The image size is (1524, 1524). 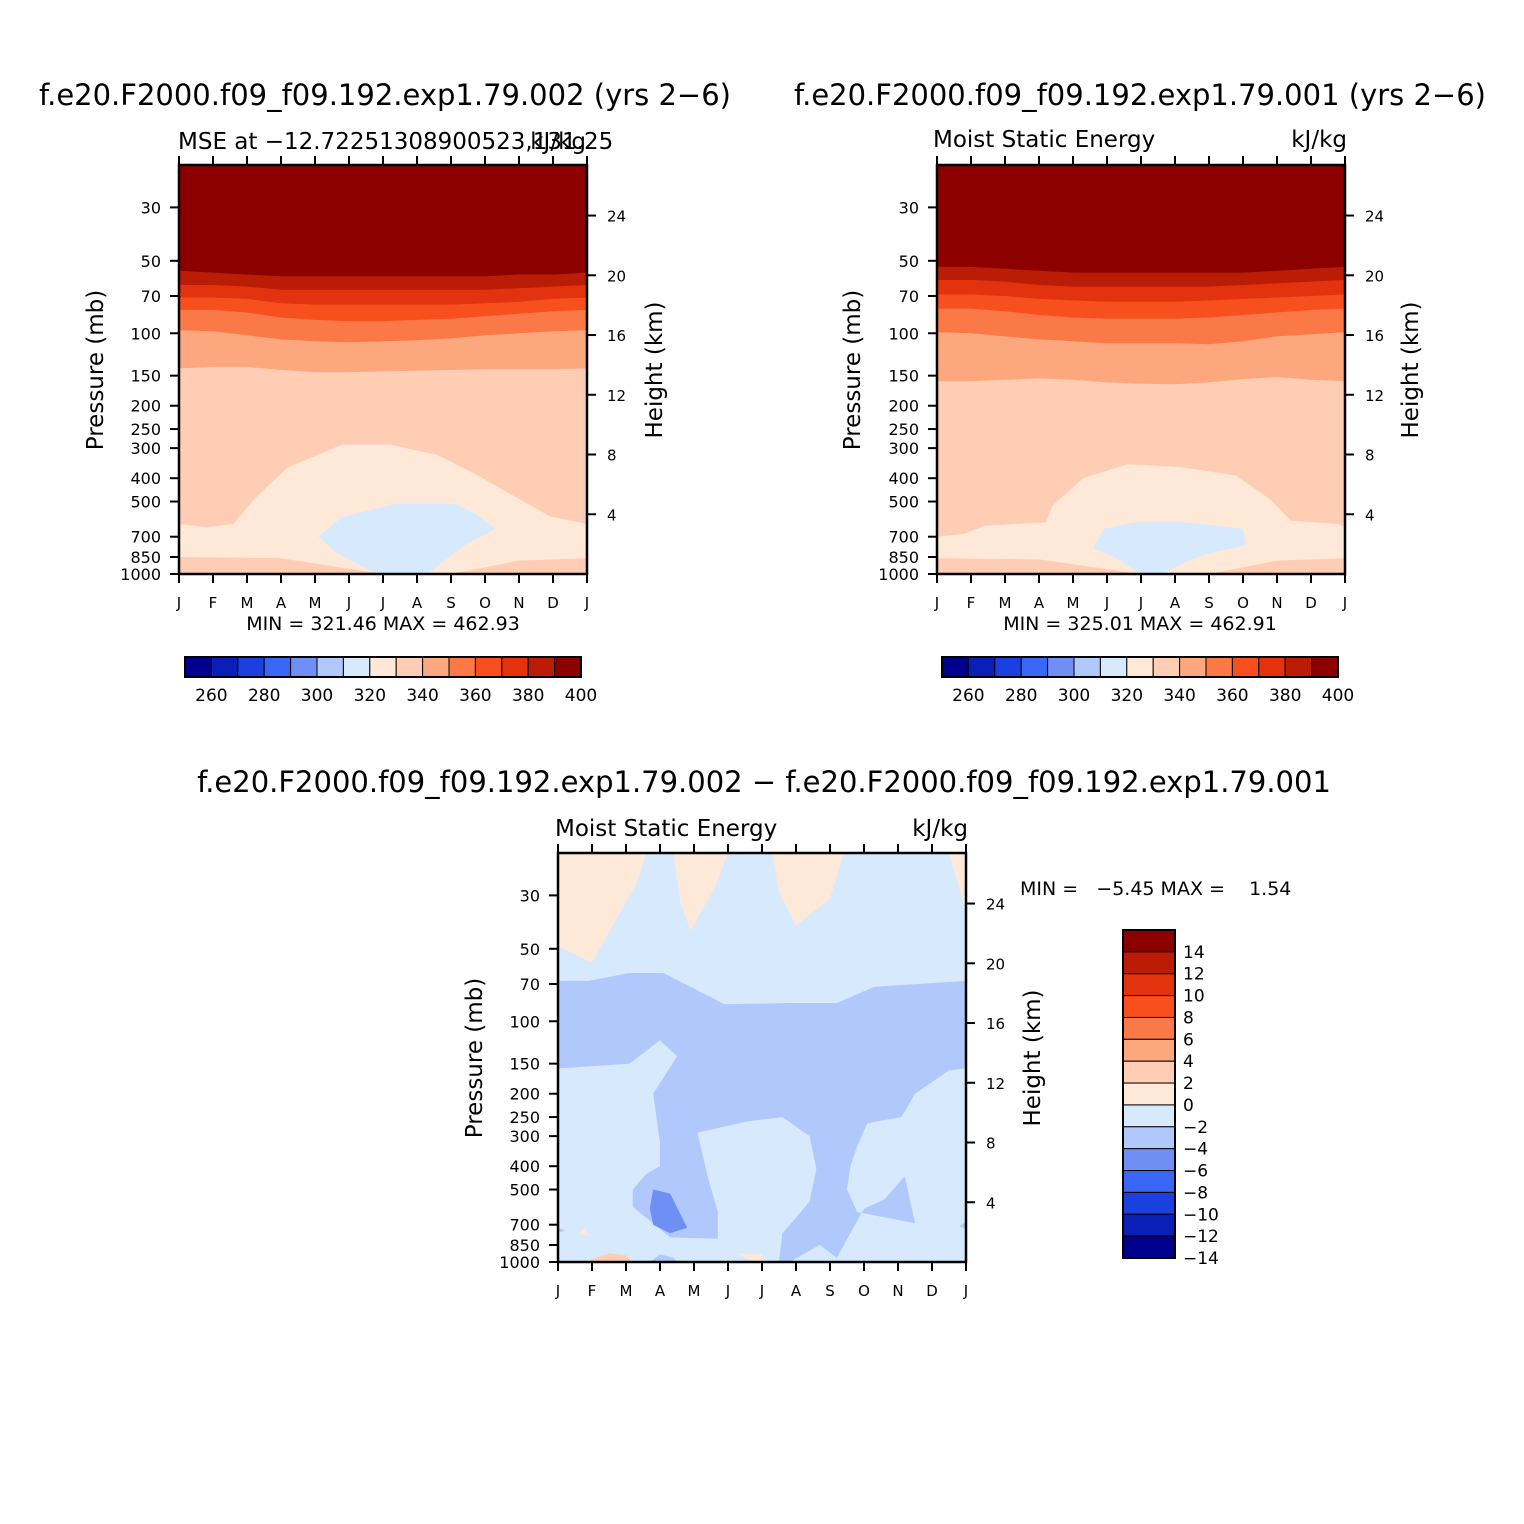 What do you see at coordinates (796, 1291) in the screenshot?
I see `panel-difference-xtick-label: A` at bounding box center [796, 1291].